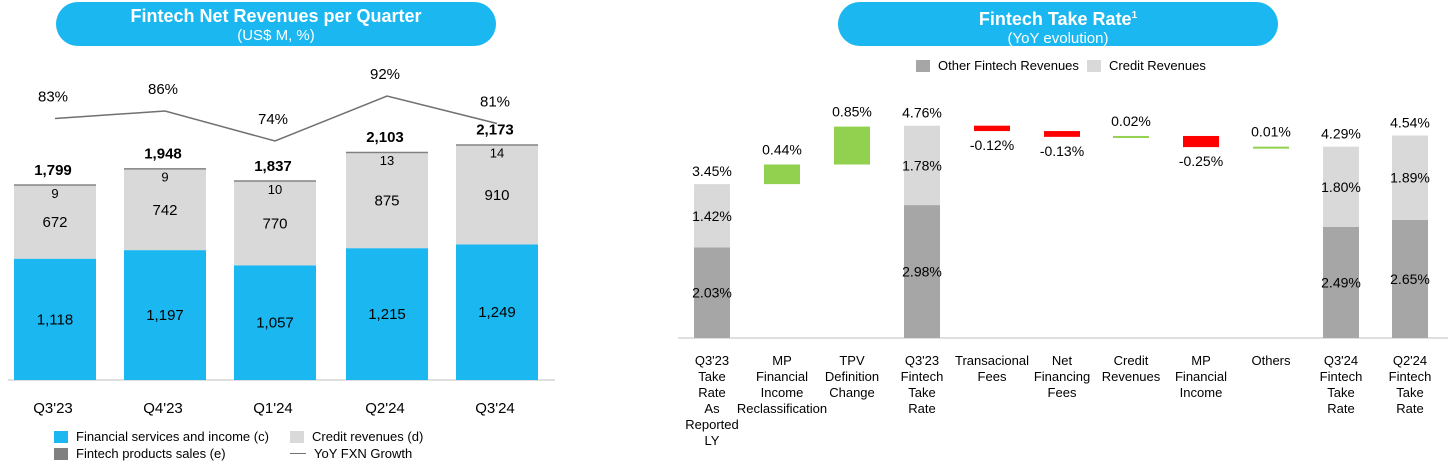 The image size is (1456, 466). What do you see at coordinates (495, 130) in the screenshot?
I see `bar-total-label: 2,173` at bounding box center [495, 130].